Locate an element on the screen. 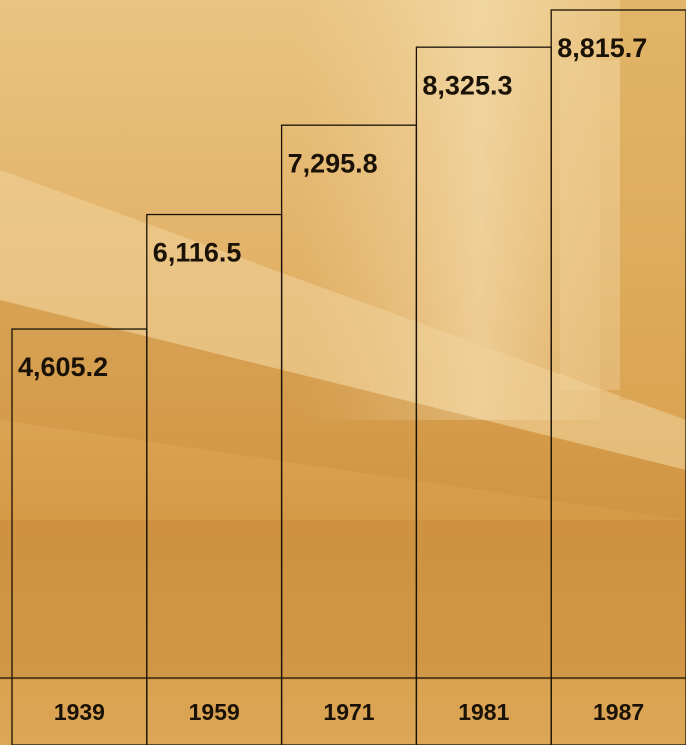 Image resolution: width=686 pixels, height=745 pixels. value-label: 8,815.7 is located at coordinates (602, 48).